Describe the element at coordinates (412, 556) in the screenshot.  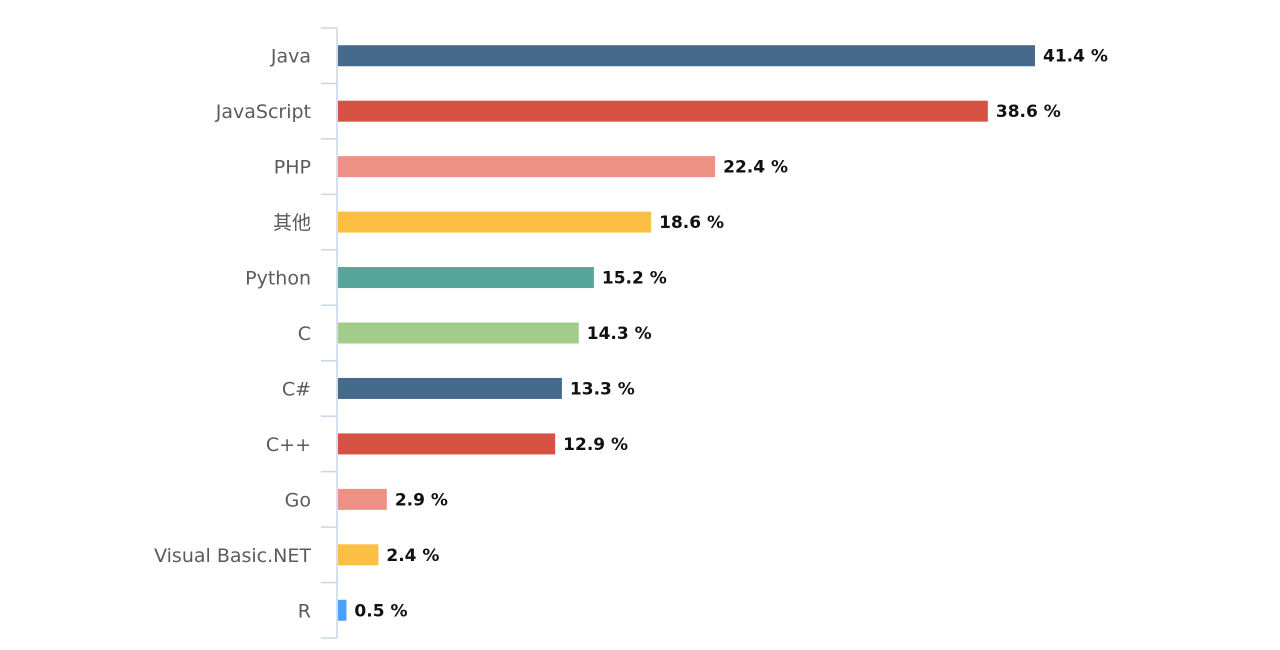
I see `value-label: 2.4 %` at that location.